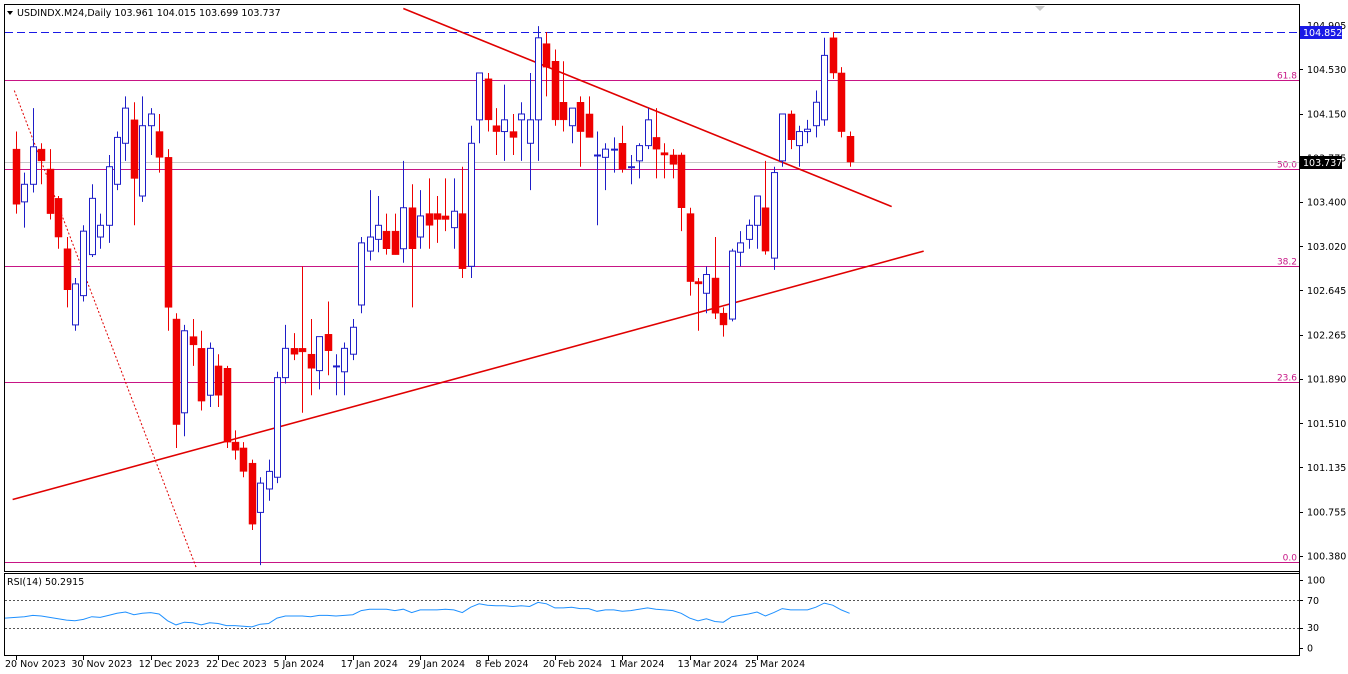  I want to click on current-price-tag: 103.737, so click(1321, 162).